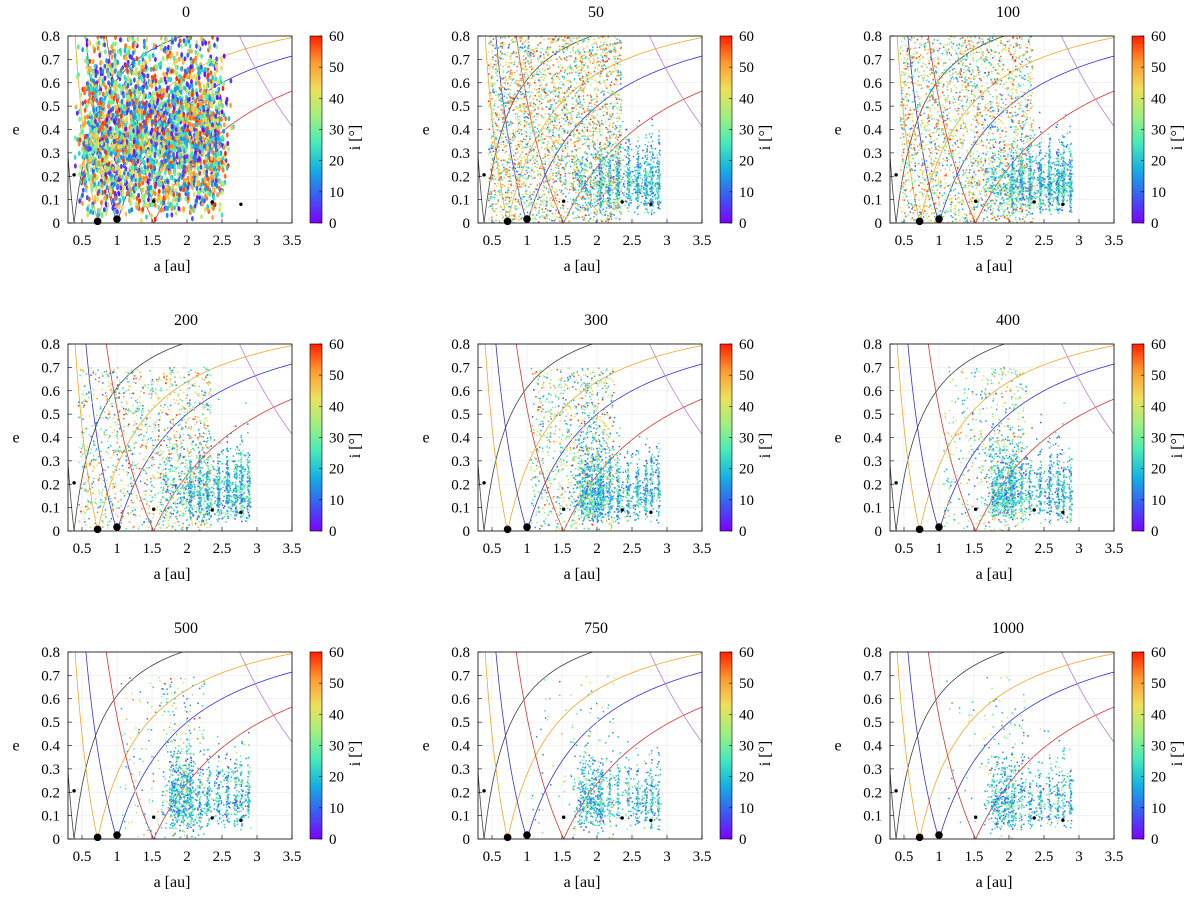 This screenshot has width=1200, height=898. What do you see at coordinates (212, 202) in the screenshot?
I see `planet-vesta` at bounding box center [212, 202].